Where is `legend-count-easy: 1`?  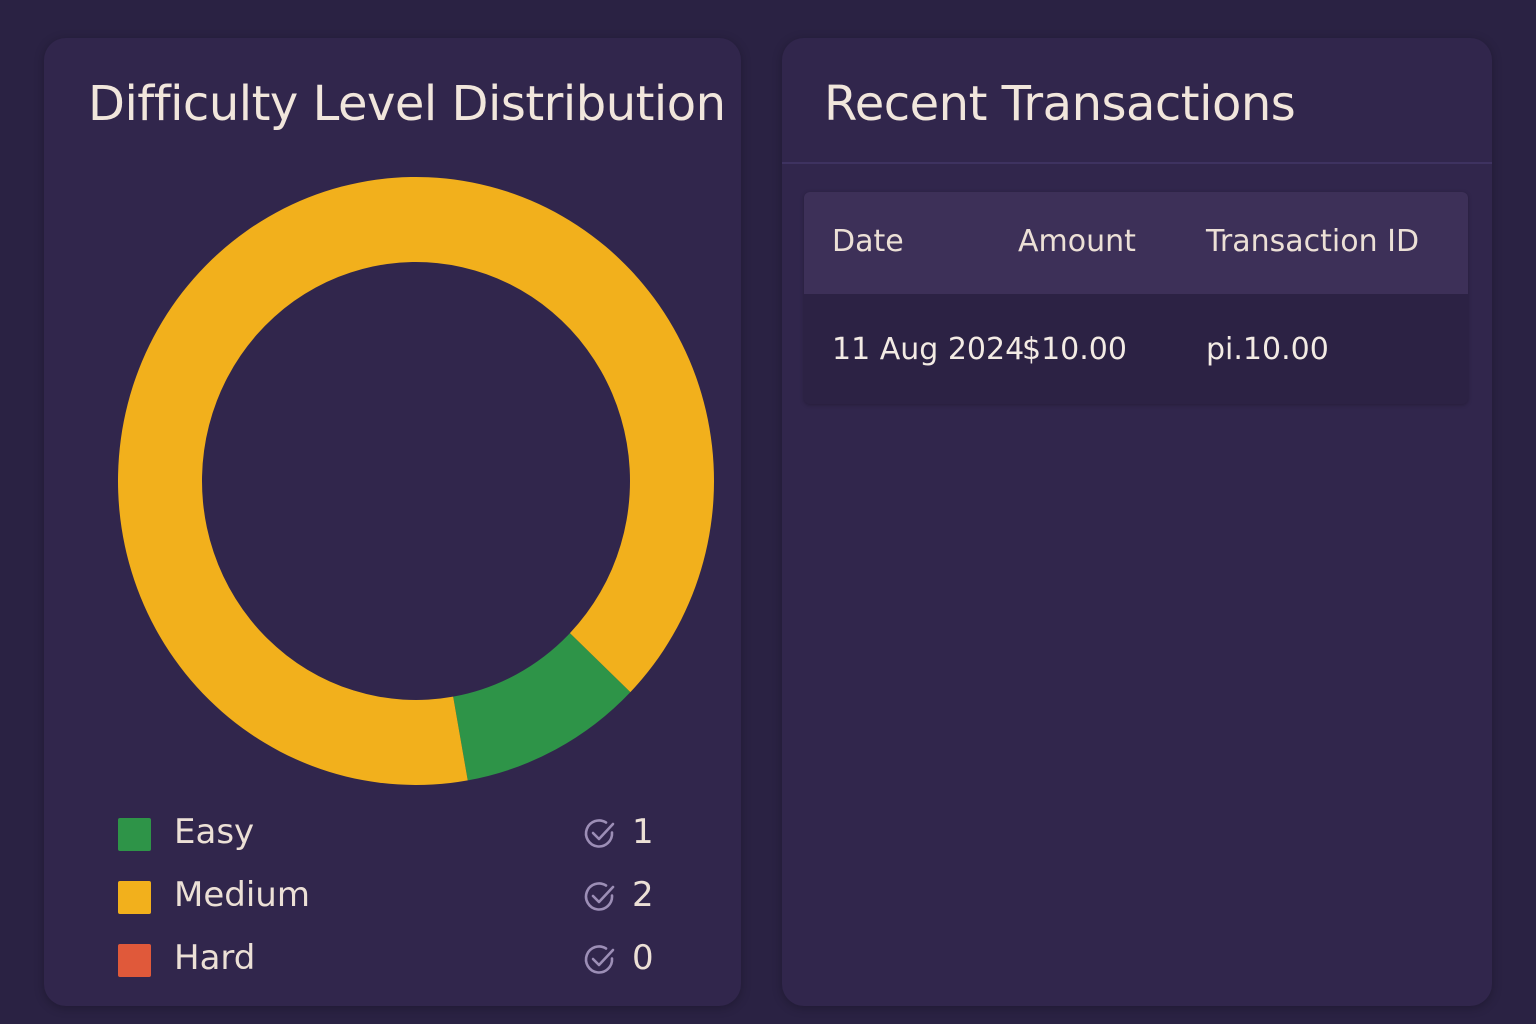
legend-count-easy: 1 is located at coordinates (643, 832).